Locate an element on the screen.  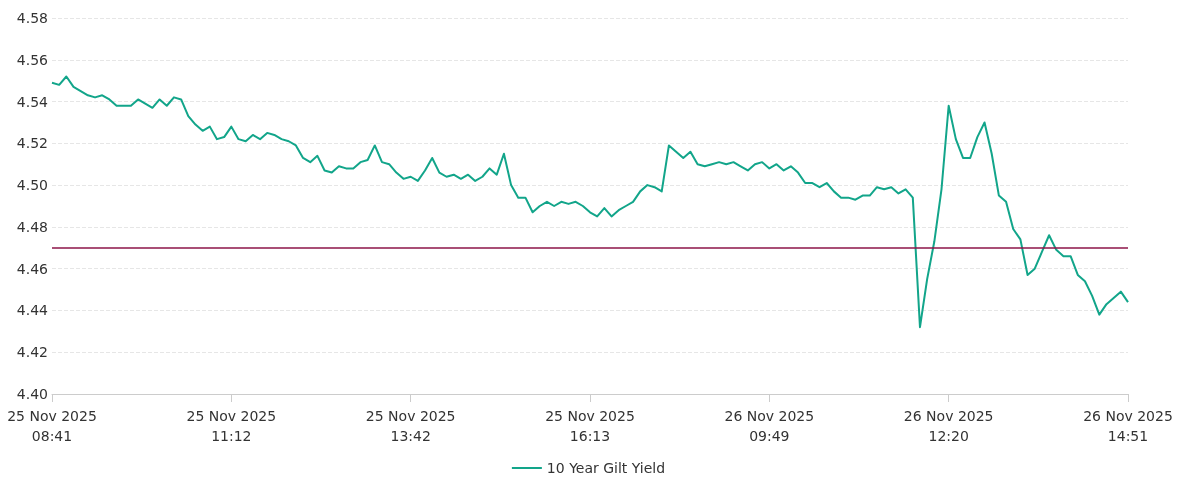
x-tick-label: 25 Nov 2025 08:41 is located at coordinates (52, 426).